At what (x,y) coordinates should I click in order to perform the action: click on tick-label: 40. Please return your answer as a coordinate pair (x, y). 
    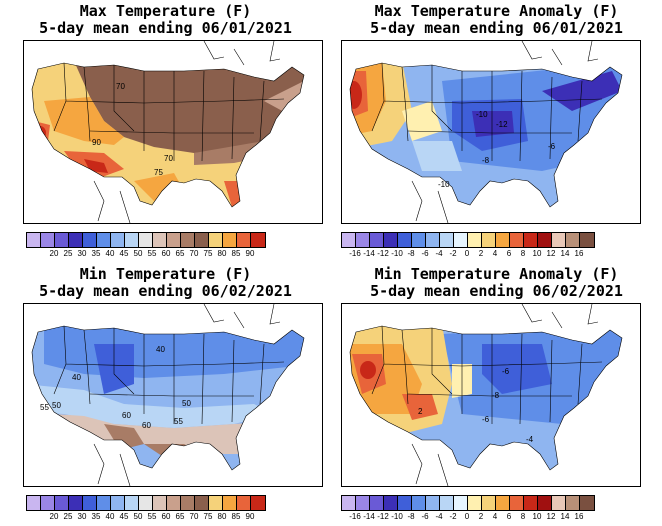
    Looking at the image, I should click on (110, 253).